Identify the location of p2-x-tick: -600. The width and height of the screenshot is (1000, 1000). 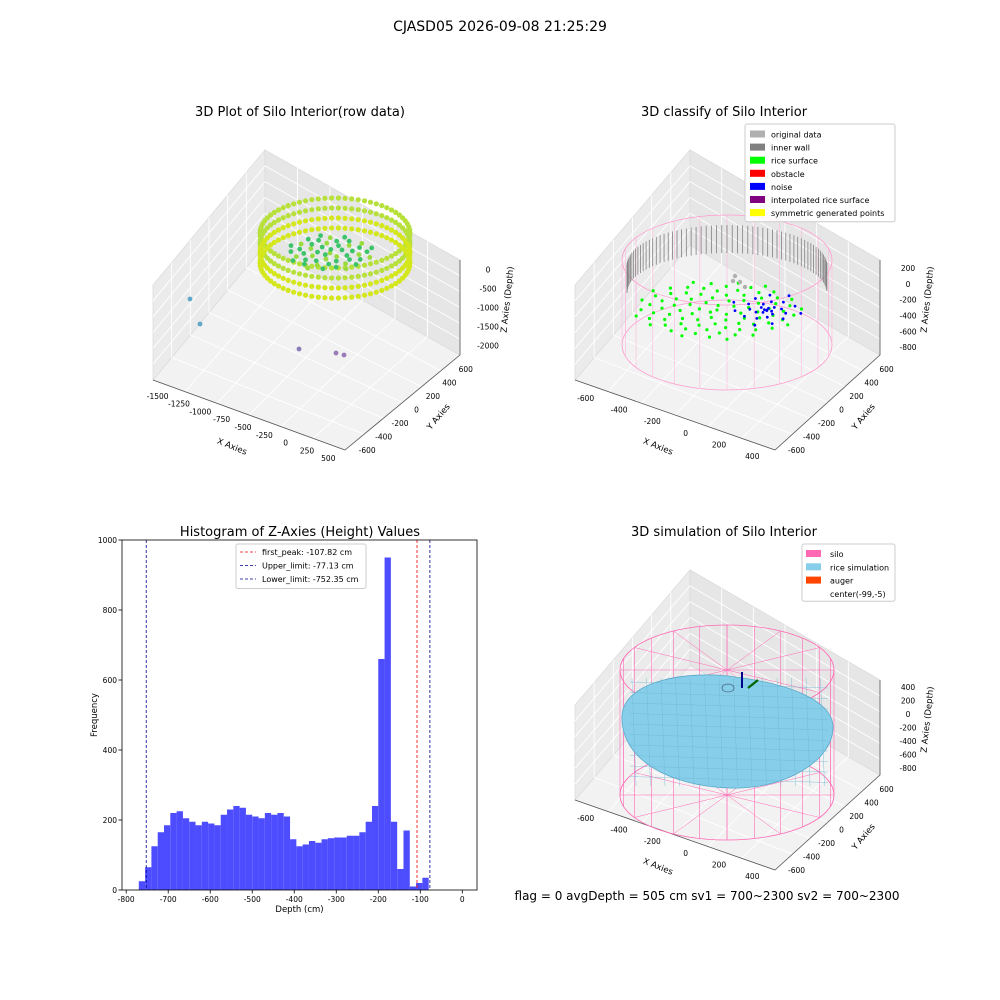
(585, 398).